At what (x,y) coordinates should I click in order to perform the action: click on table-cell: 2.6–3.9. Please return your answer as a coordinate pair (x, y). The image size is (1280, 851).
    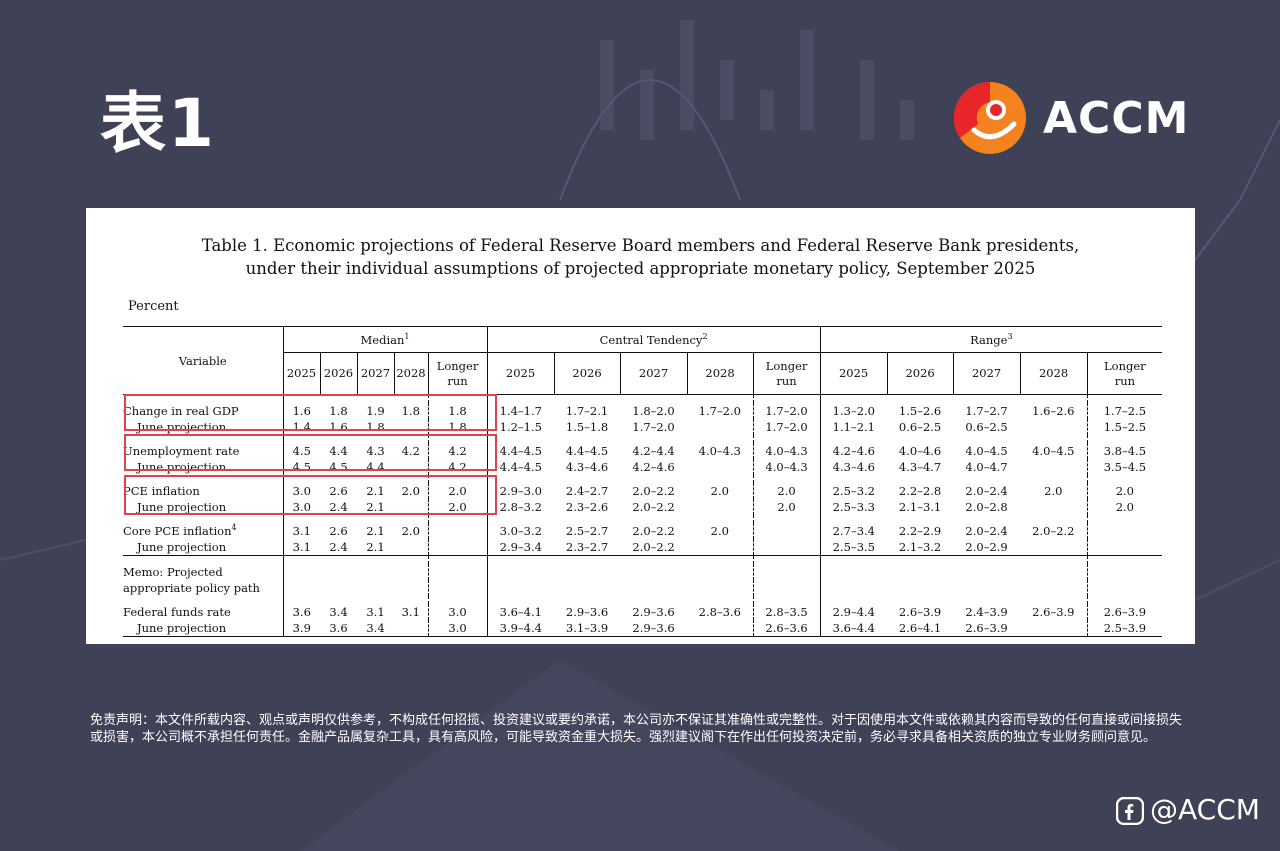
    Looking at the image, I should click on (920, 612).